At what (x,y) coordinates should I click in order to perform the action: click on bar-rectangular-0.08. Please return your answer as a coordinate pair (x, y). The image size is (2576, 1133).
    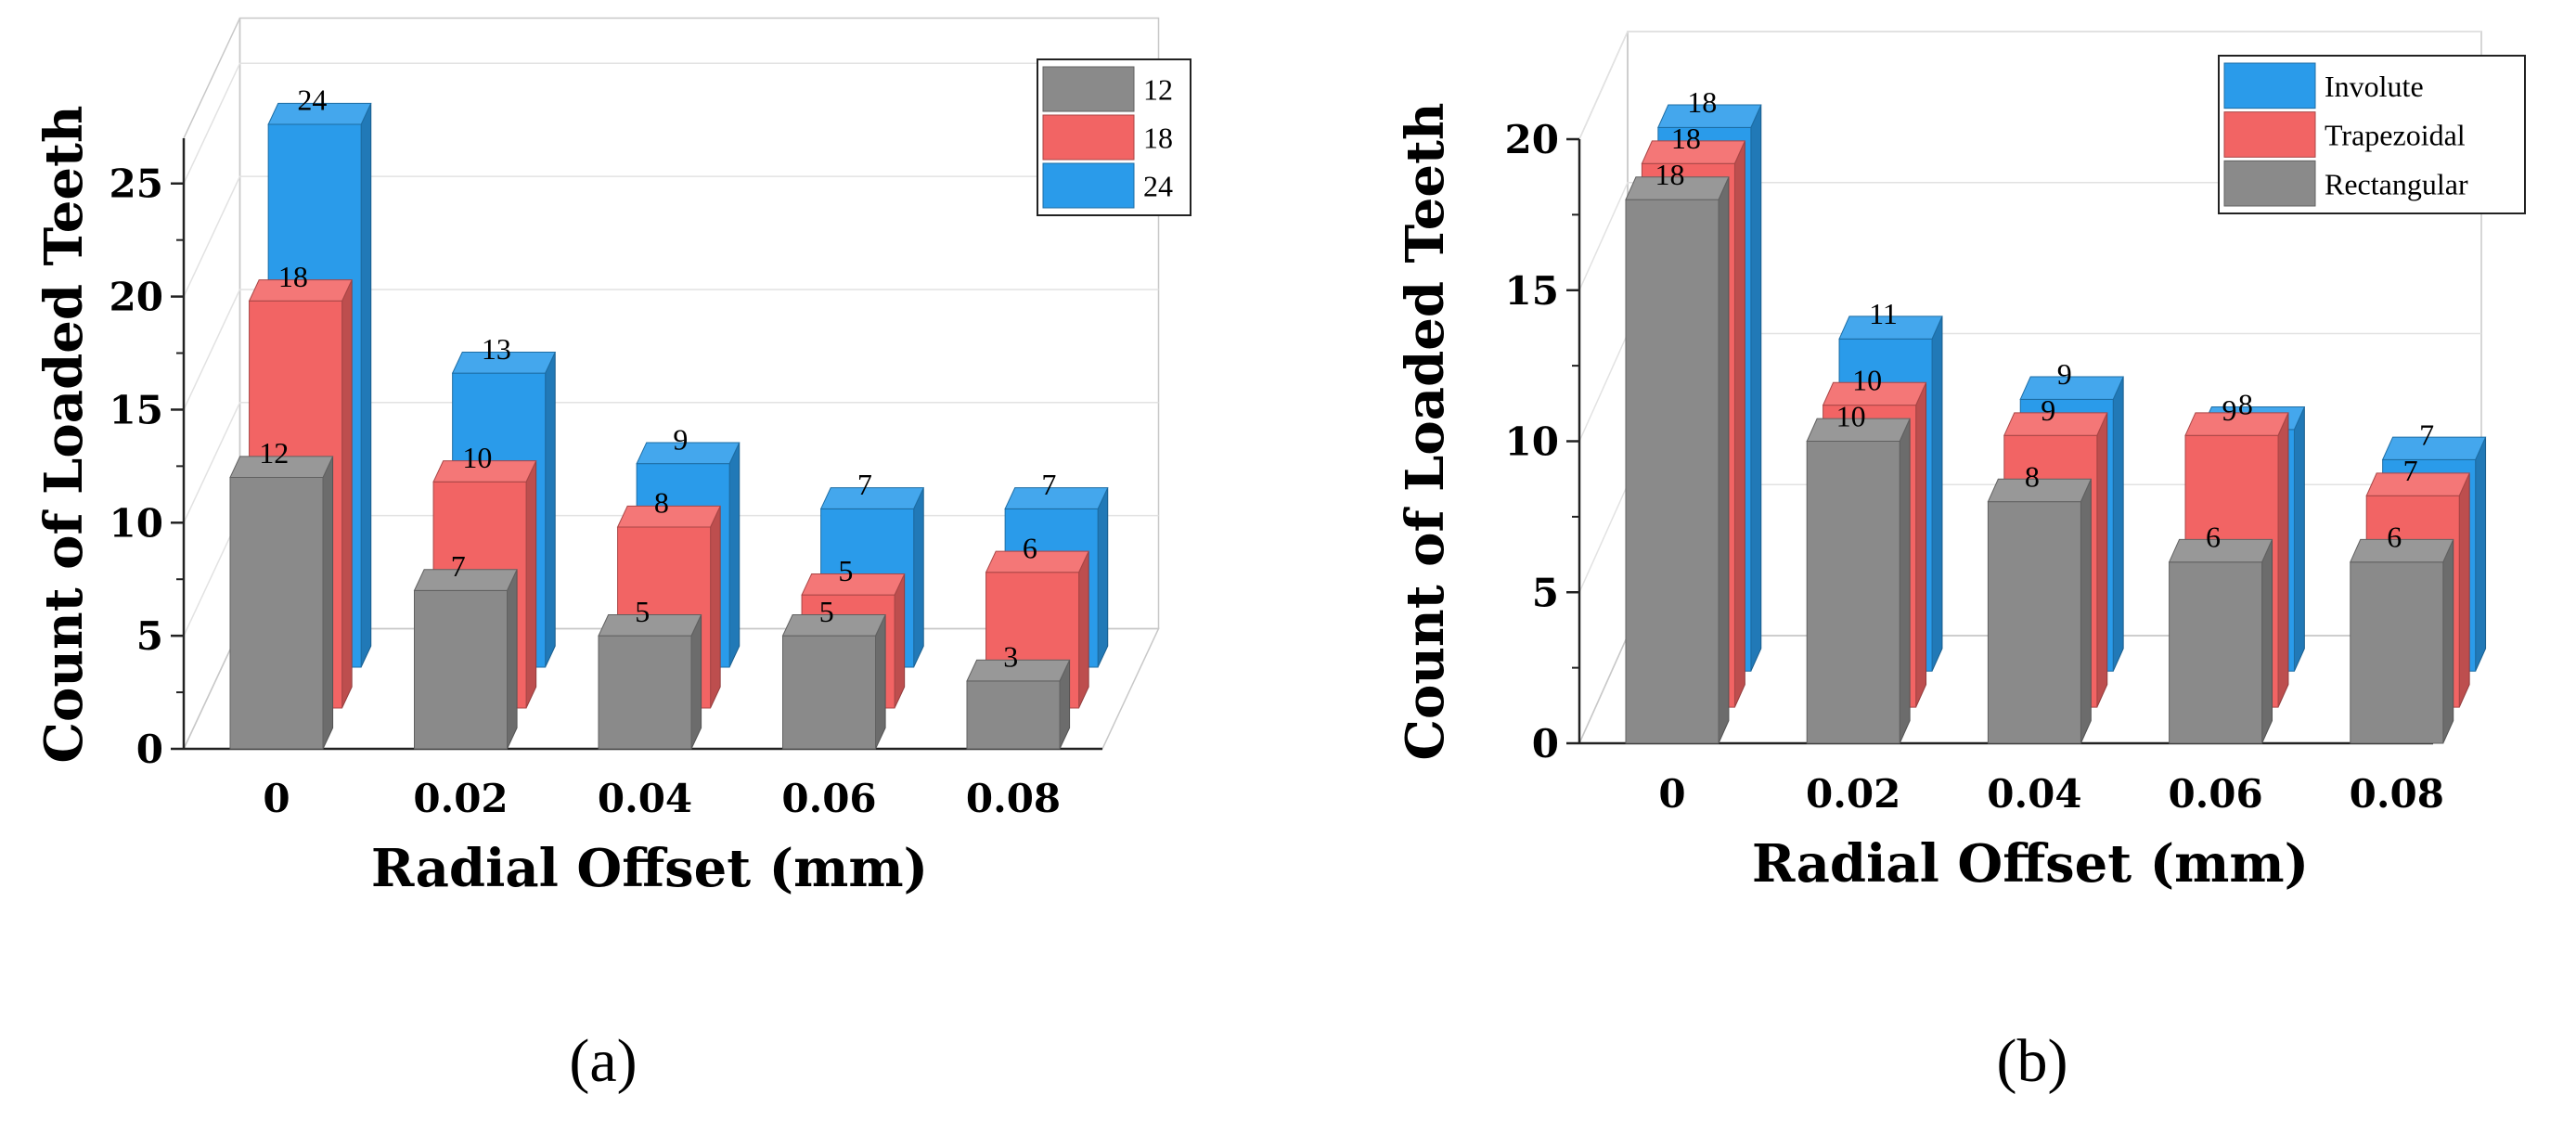
    Looking at the image, I should click on (2402, 641).